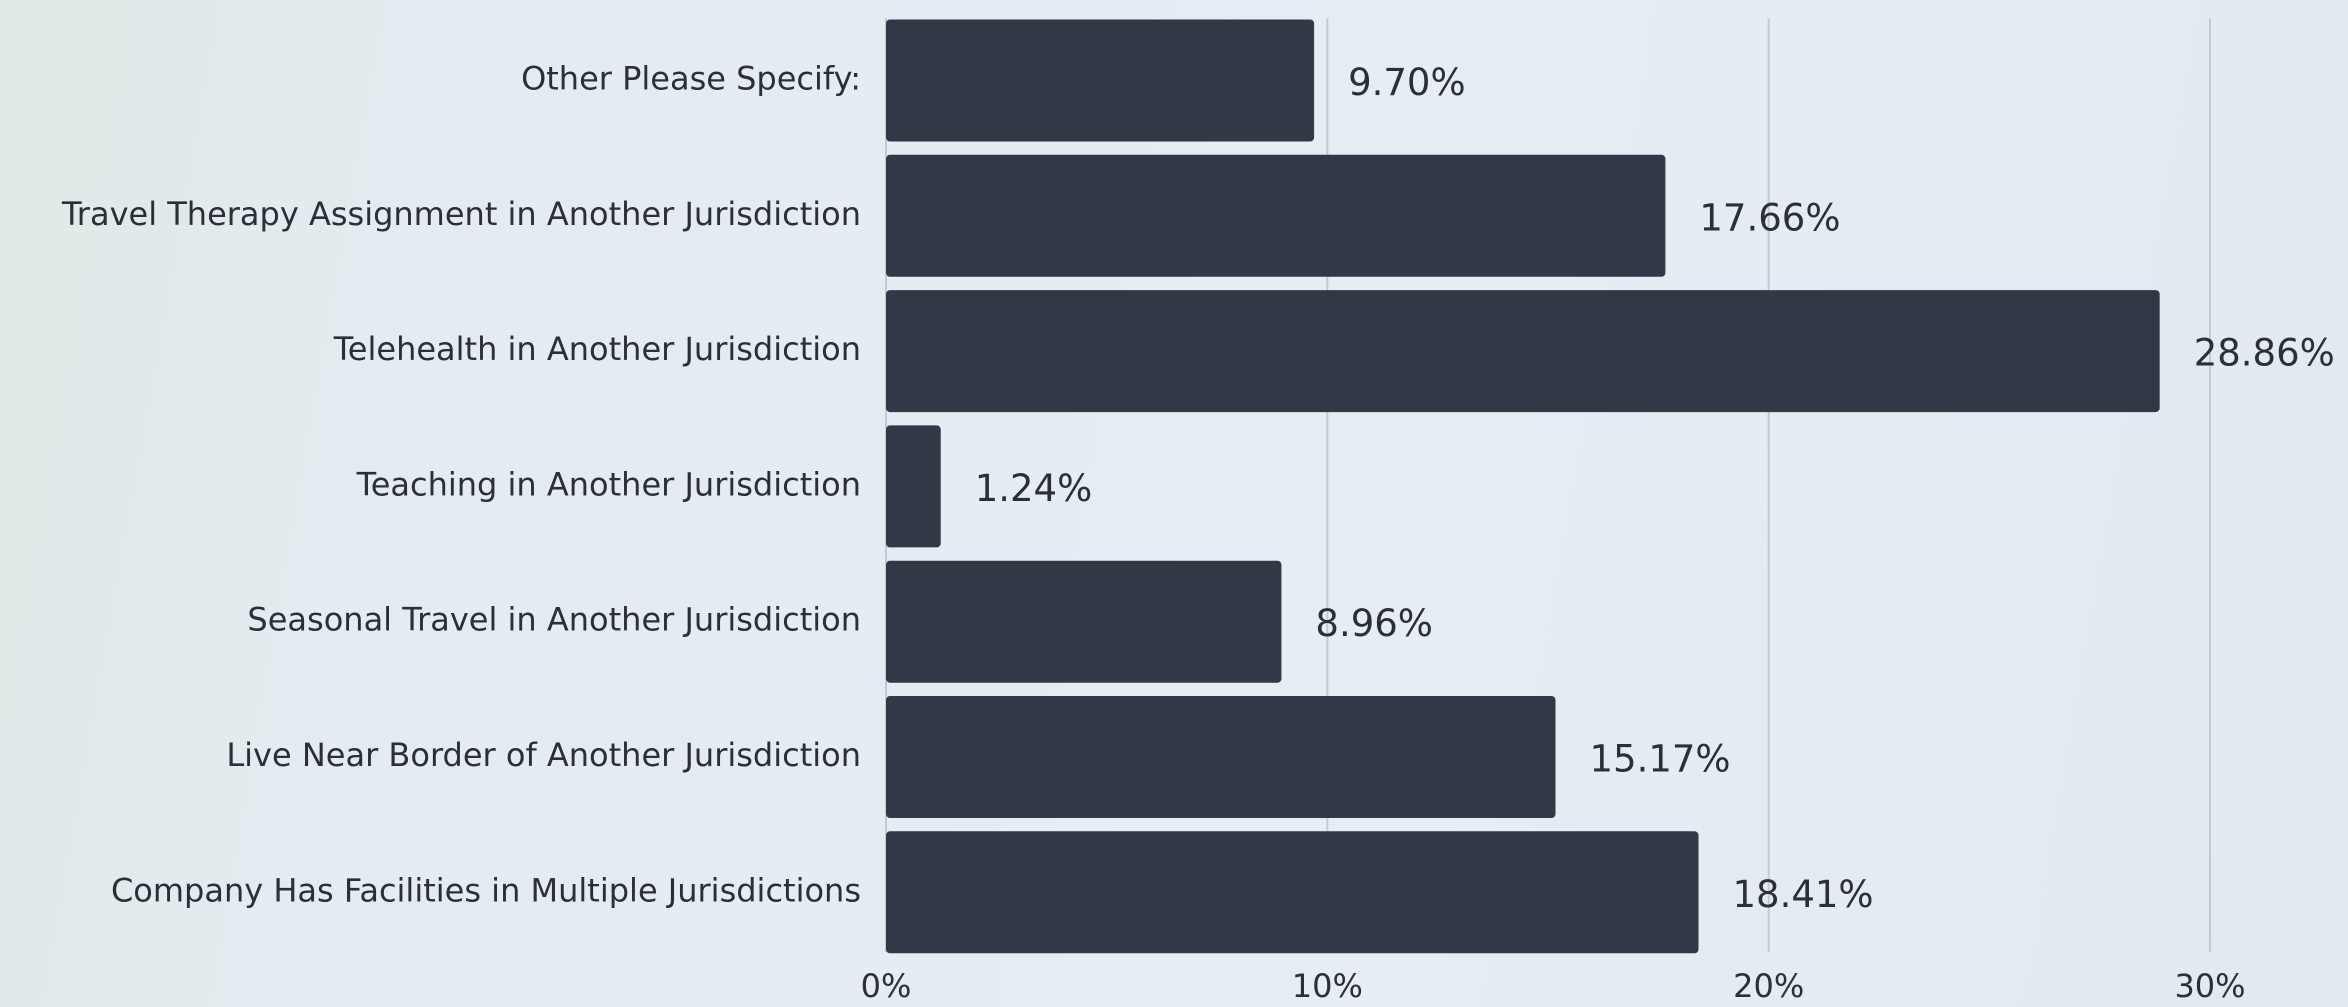 This screenshot has height=1007, width=2348. What do you see at coordinates (886, 986) in the screenshot?
I see `x-tick-label: 0%` at bounding box center [886, 986].